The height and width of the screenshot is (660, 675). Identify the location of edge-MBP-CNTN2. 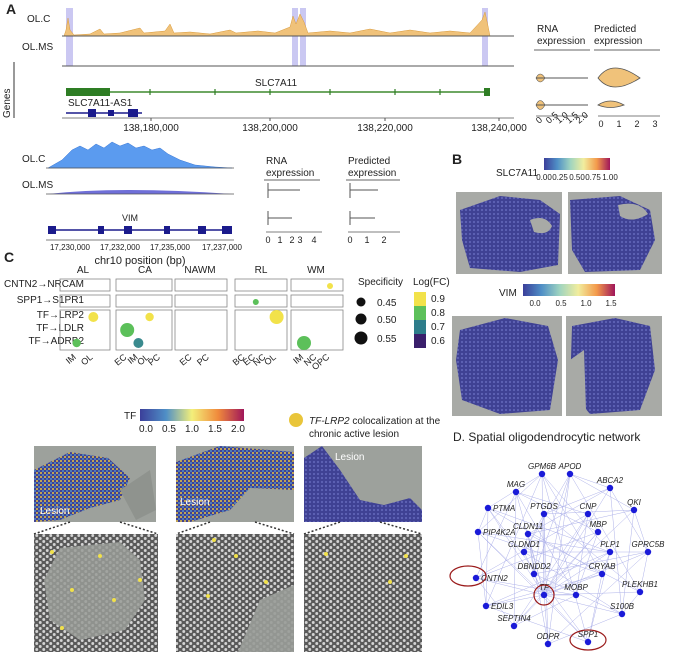
(537, 555).